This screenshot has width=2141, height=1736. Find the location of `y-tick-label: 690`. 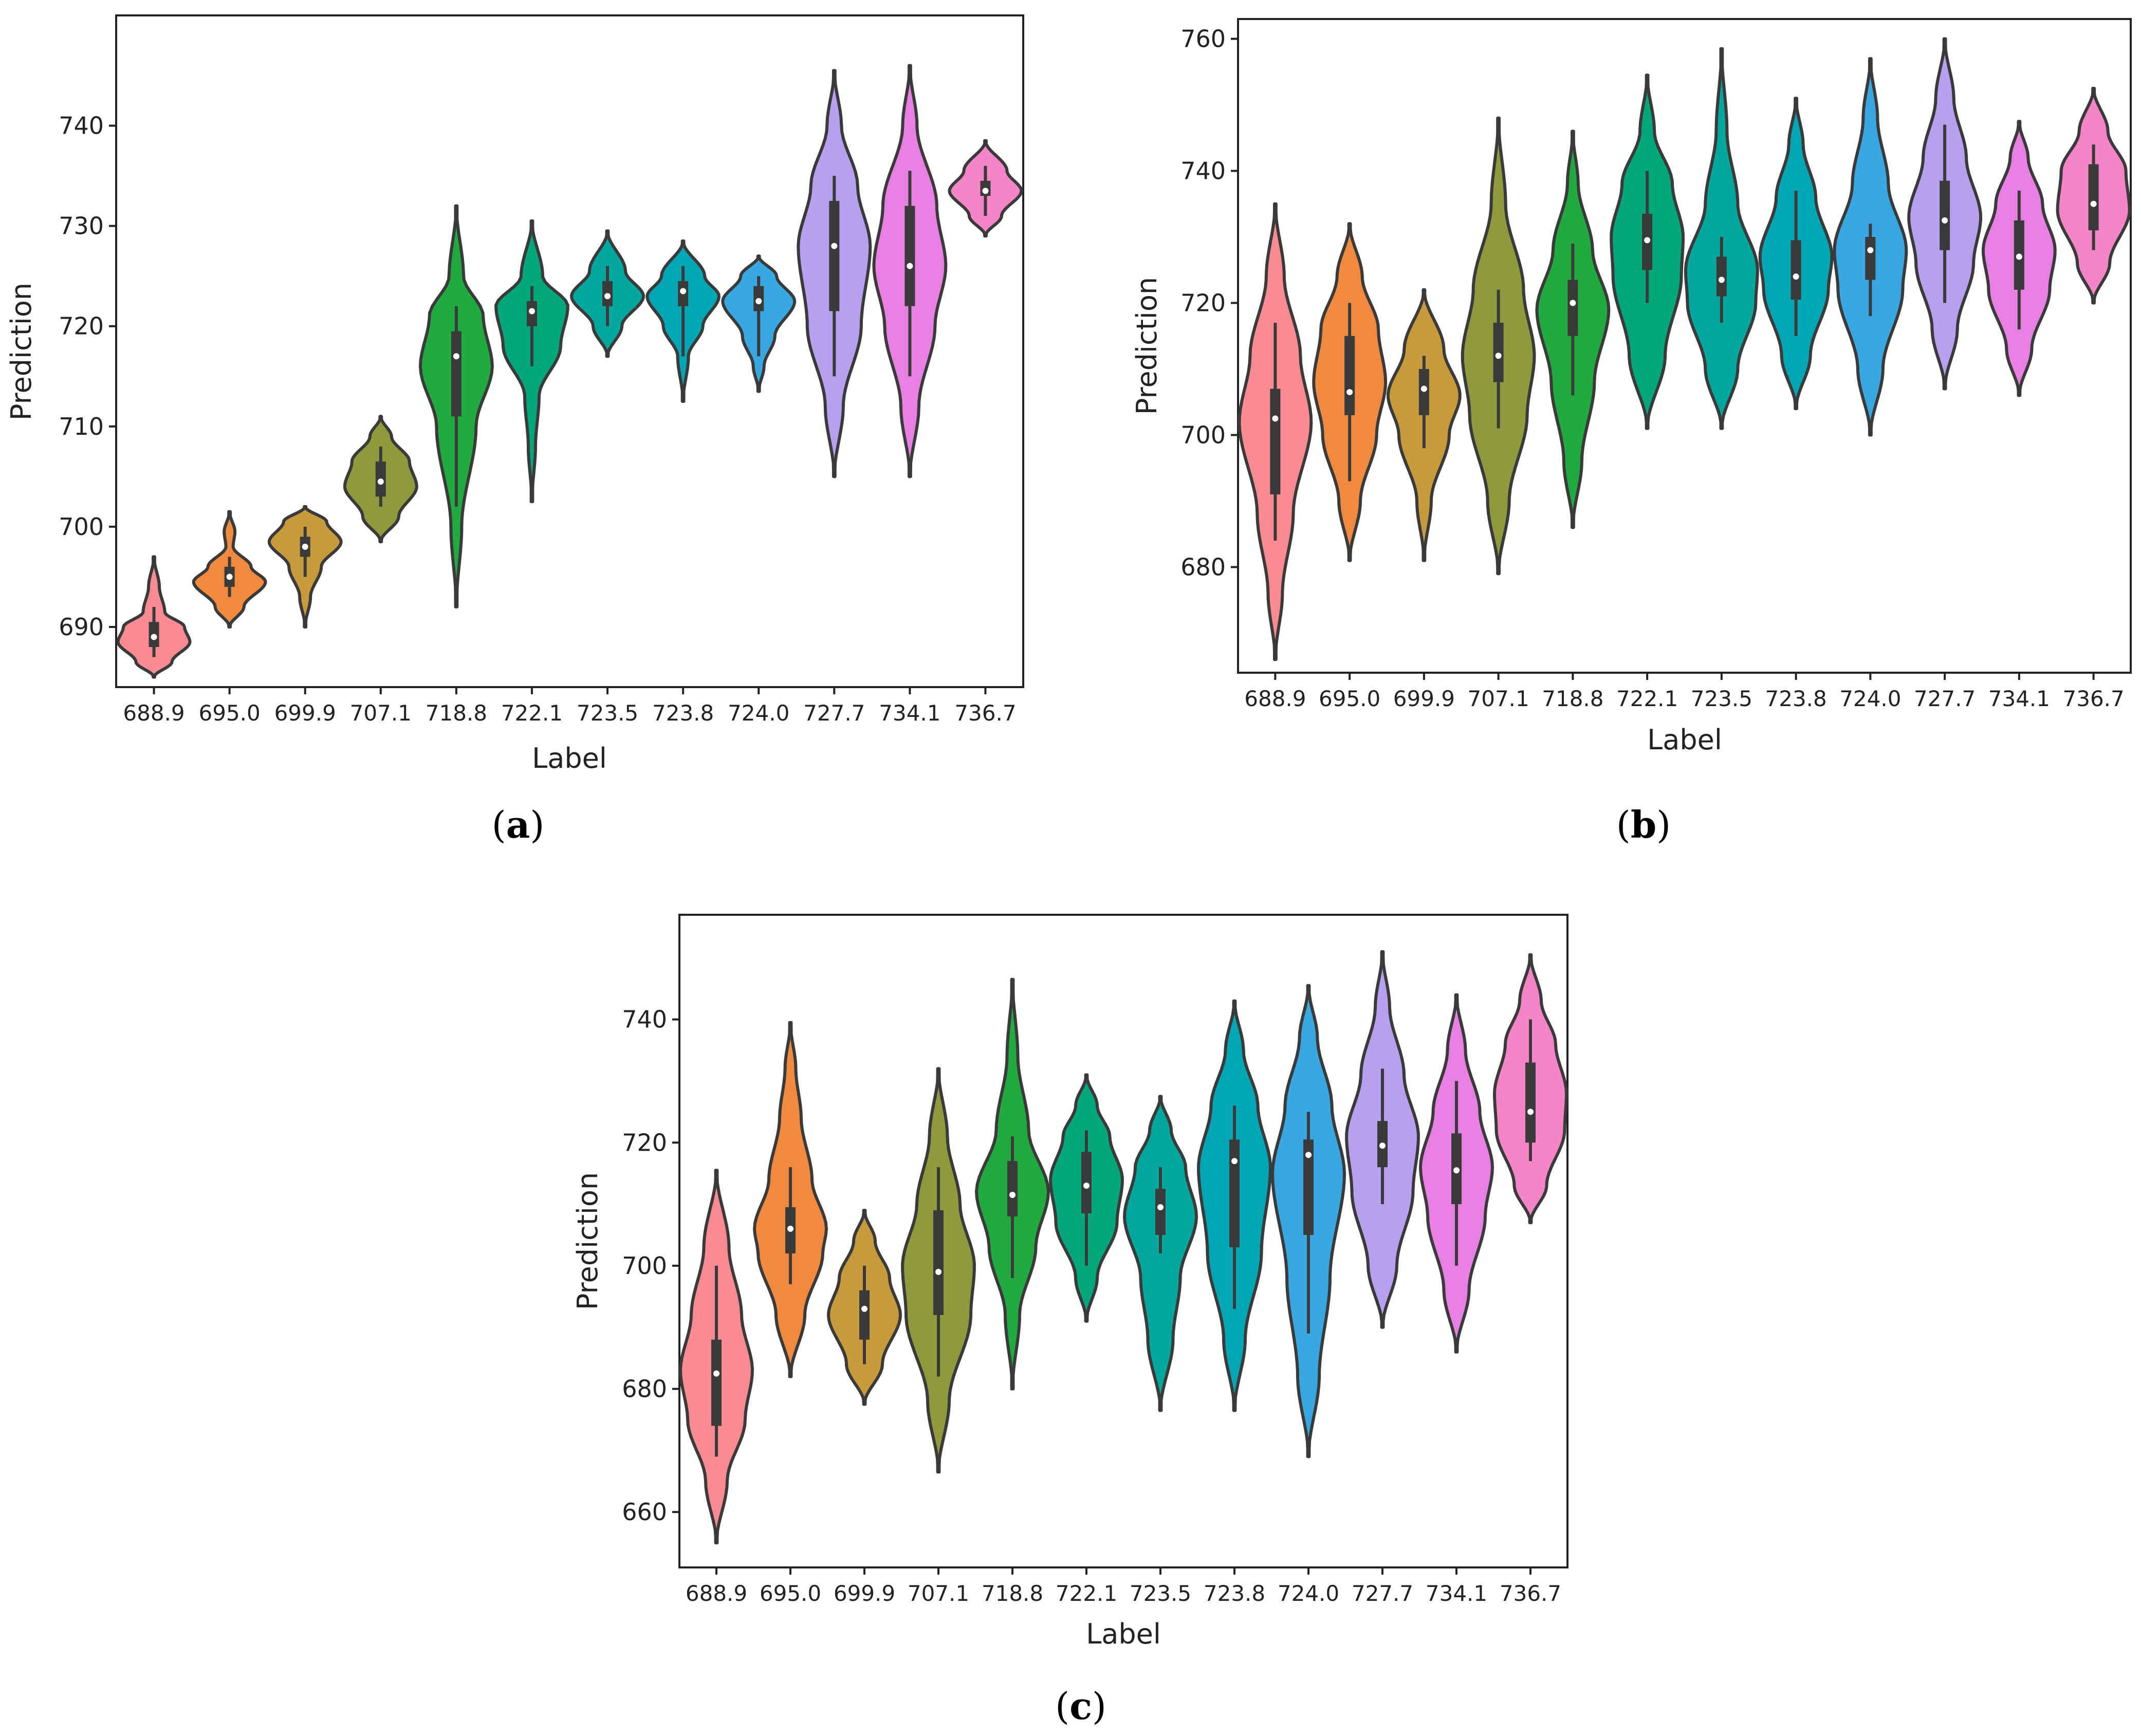

y-tick-label: 690 is located at coordinates (81, 627).